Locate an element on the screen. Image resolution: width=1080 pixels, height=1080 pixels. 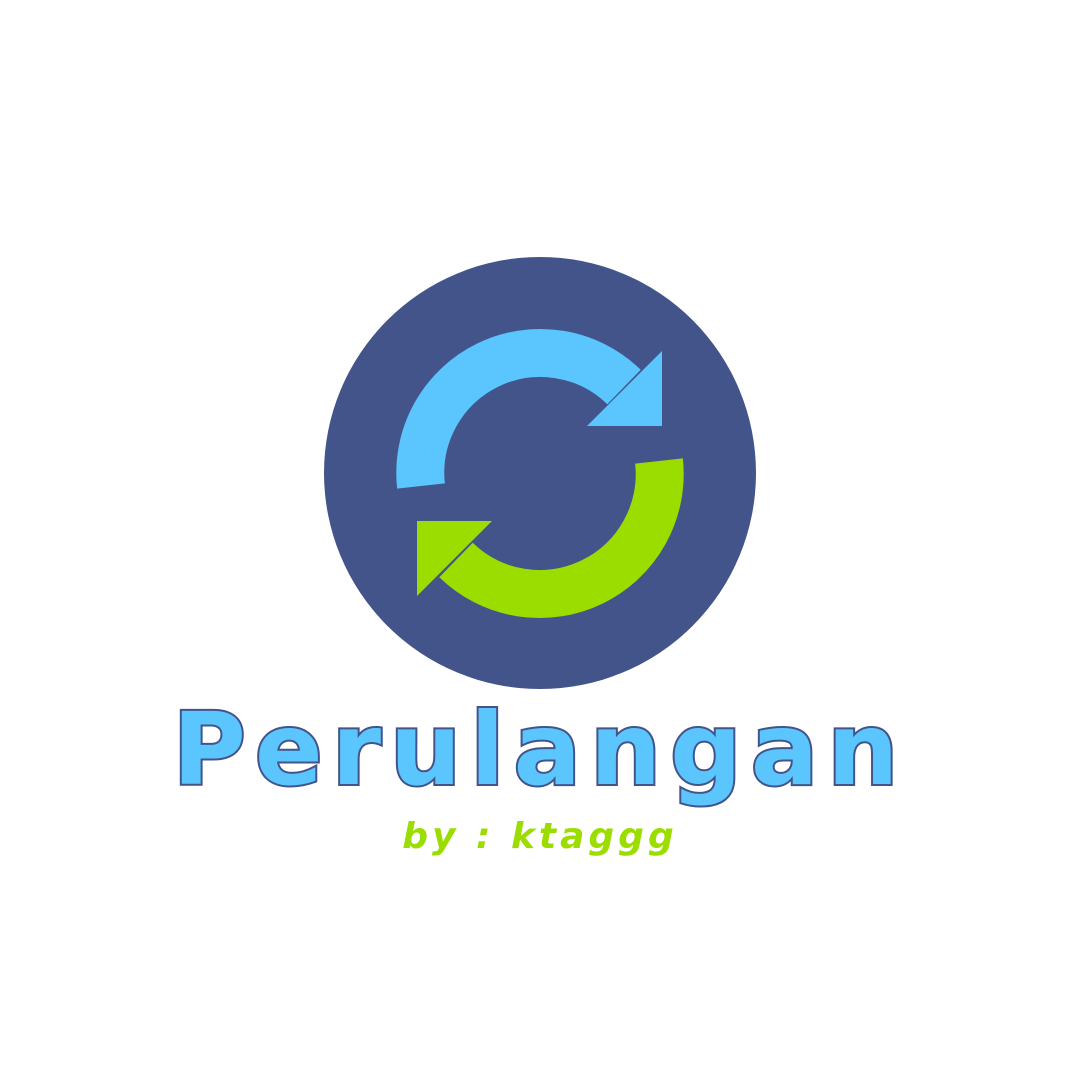
top-arrow-head is located at coordinates (624, 388).